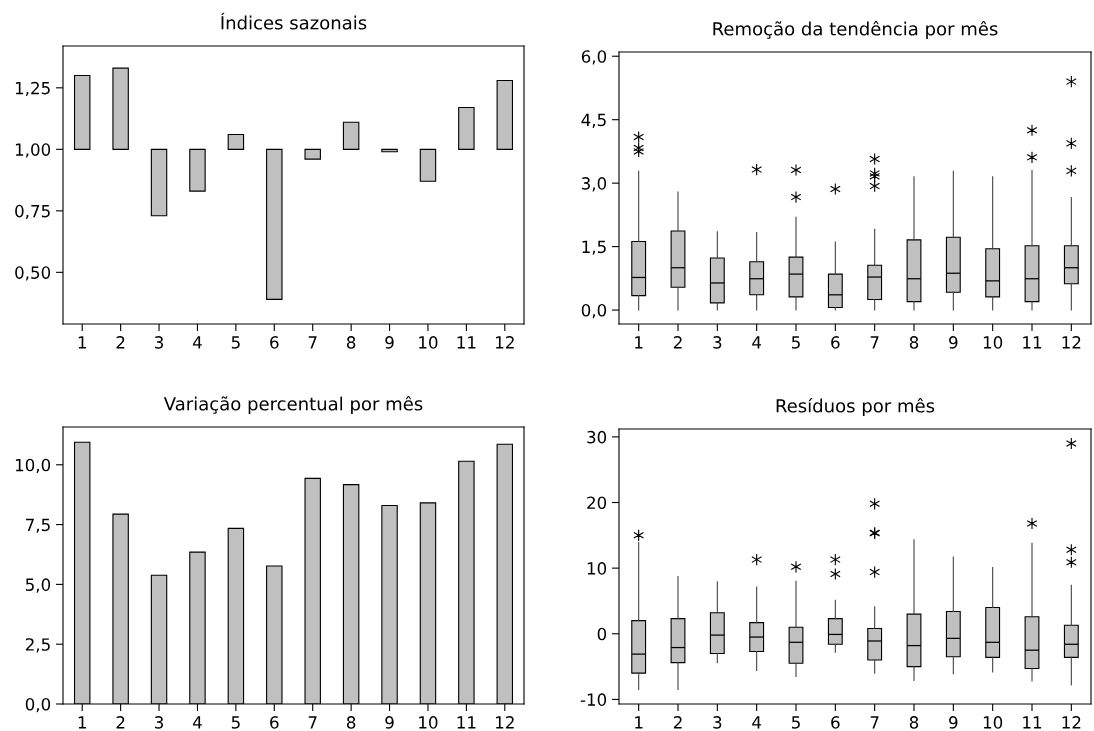 The height and width of the screenshot is (731, 1094). Describe the element at coordinates (594, 57) in the screenshot. I see `y-tick-label: 6,0` at that location.